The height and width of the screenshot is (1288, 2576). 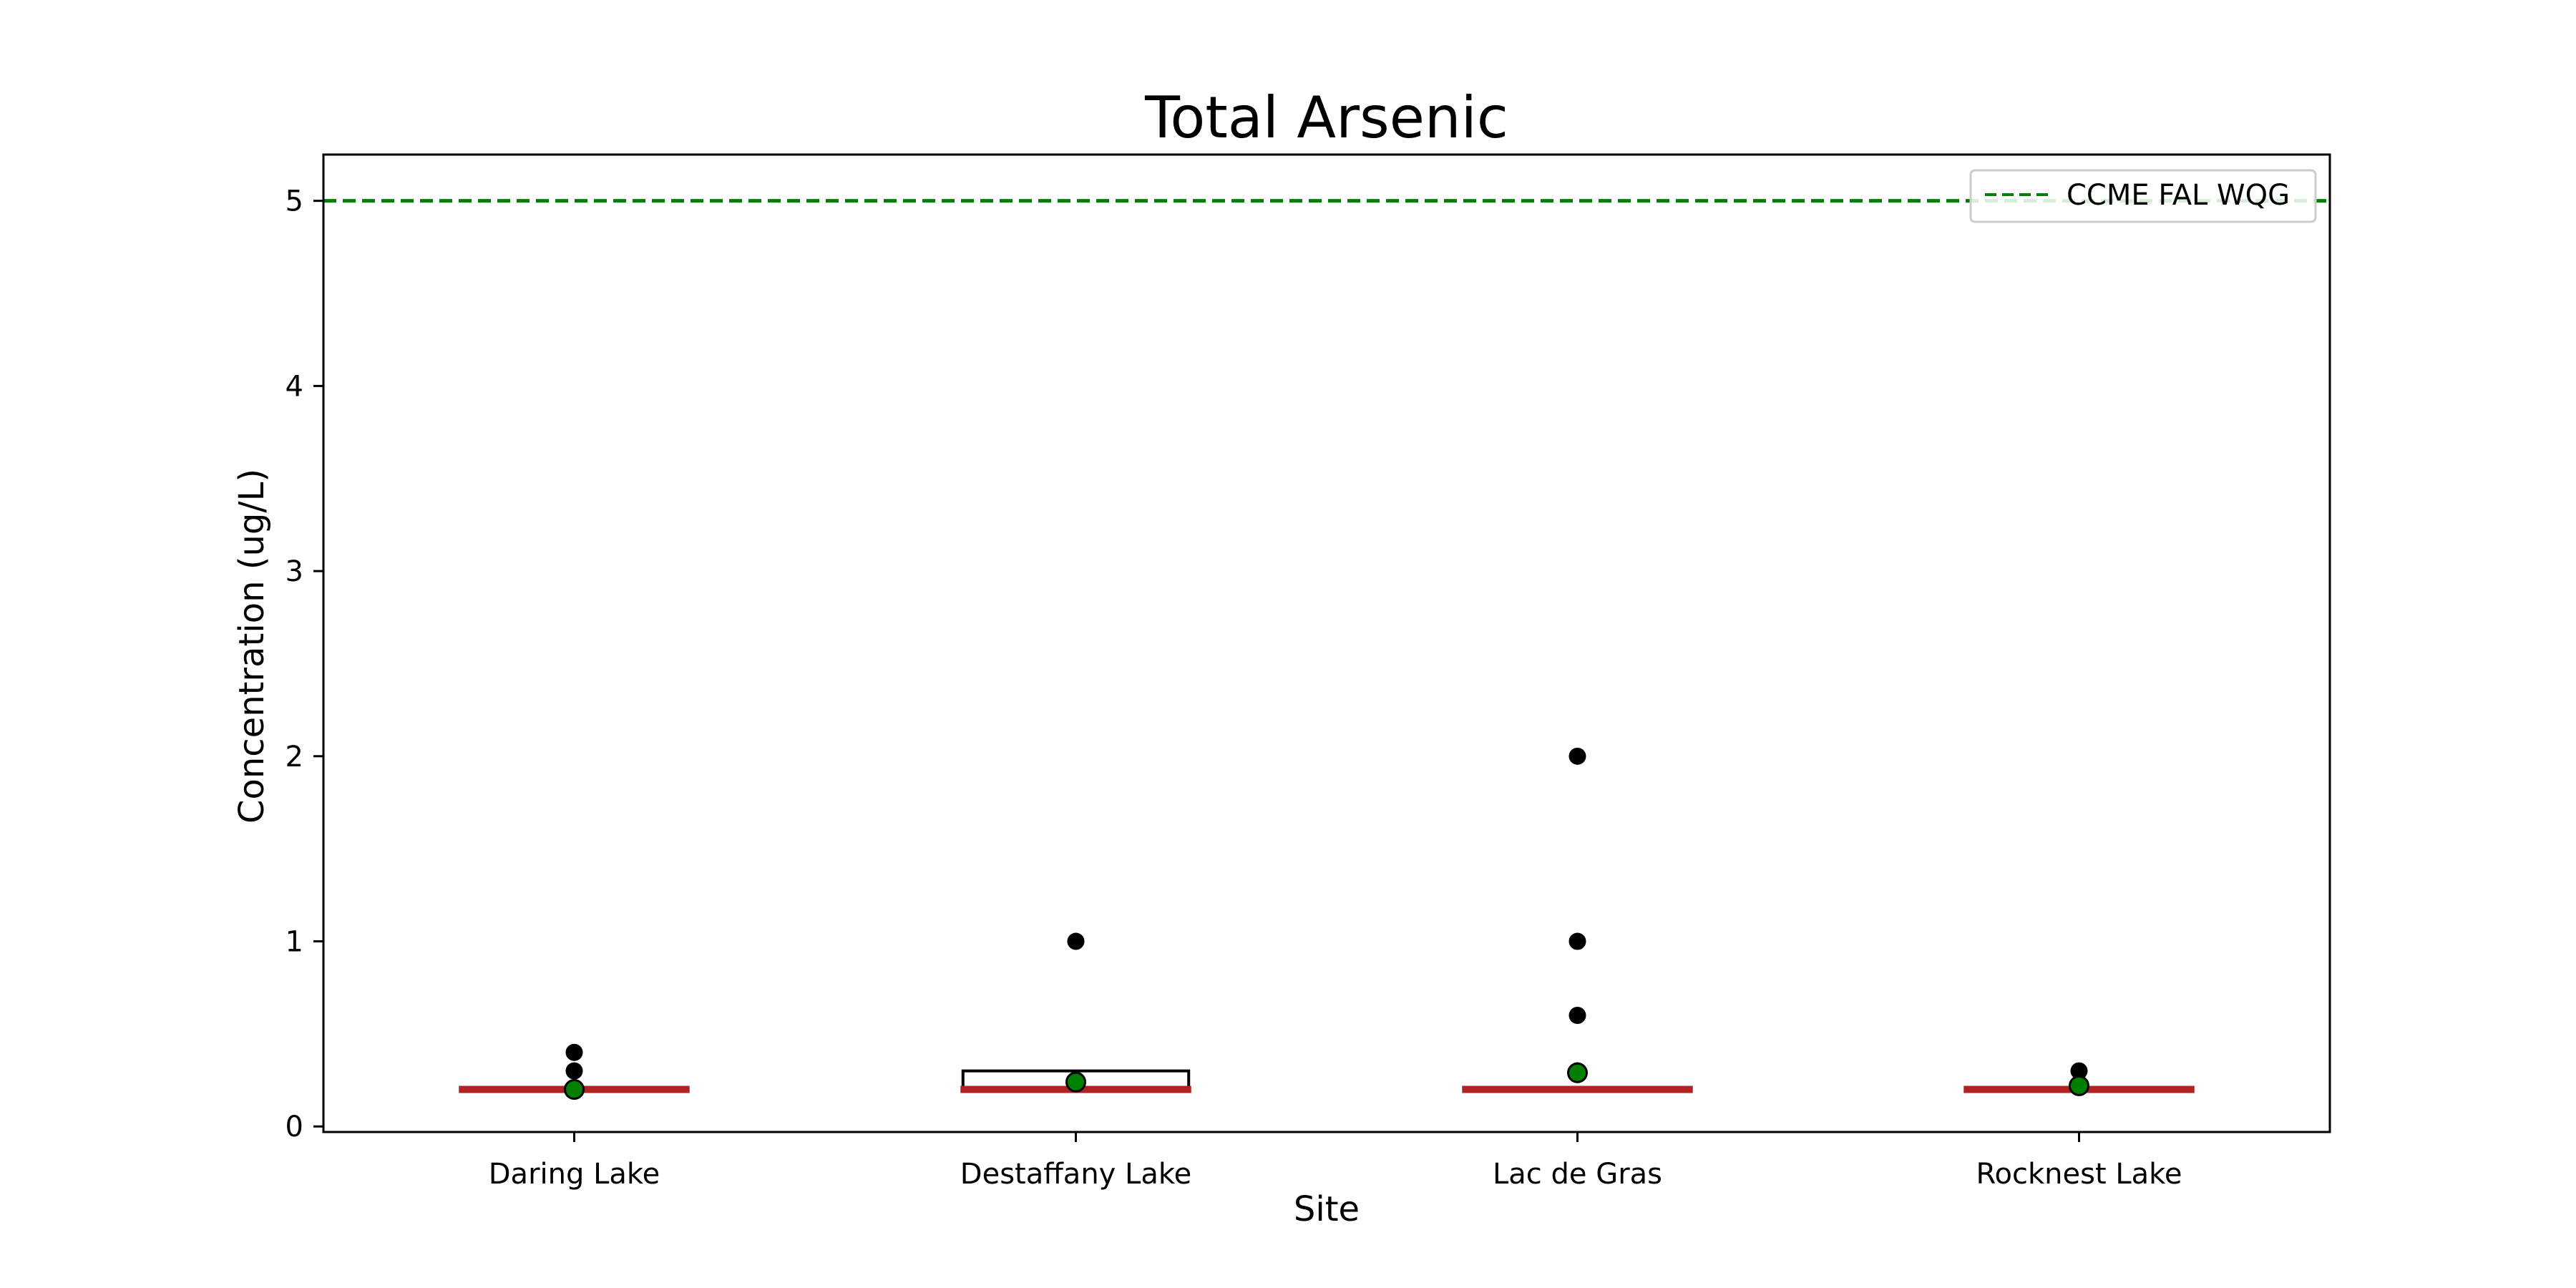 I want to click on x-axis-label: Site, so click(x=1327, y=1209).